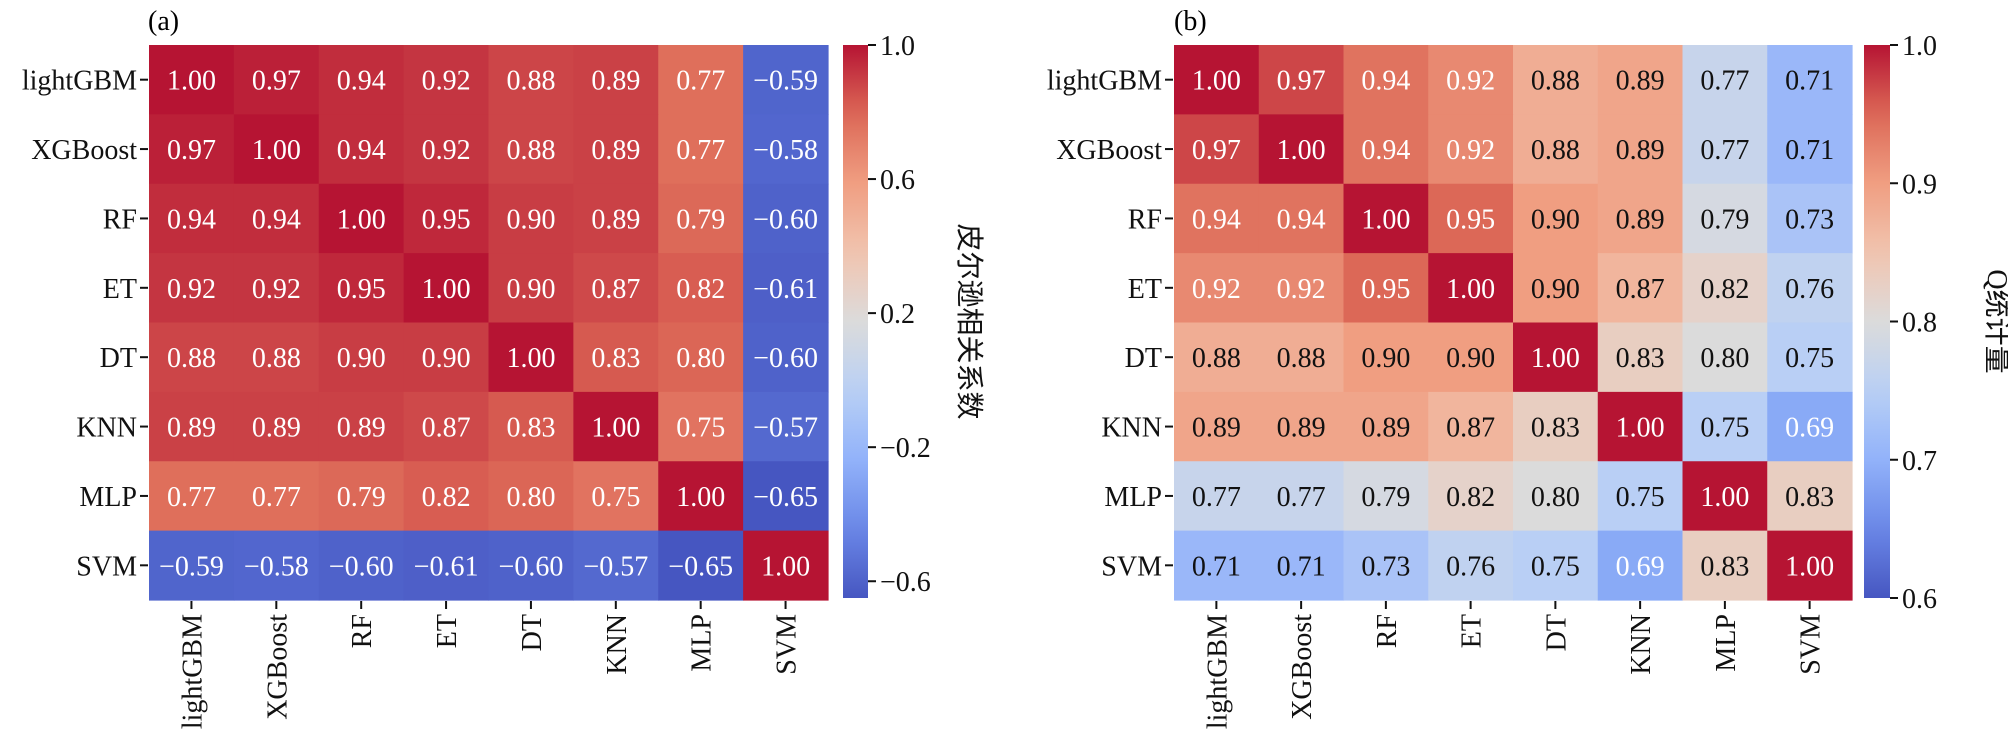  I want to click on y-tick-label: RF, so click(120, 219).